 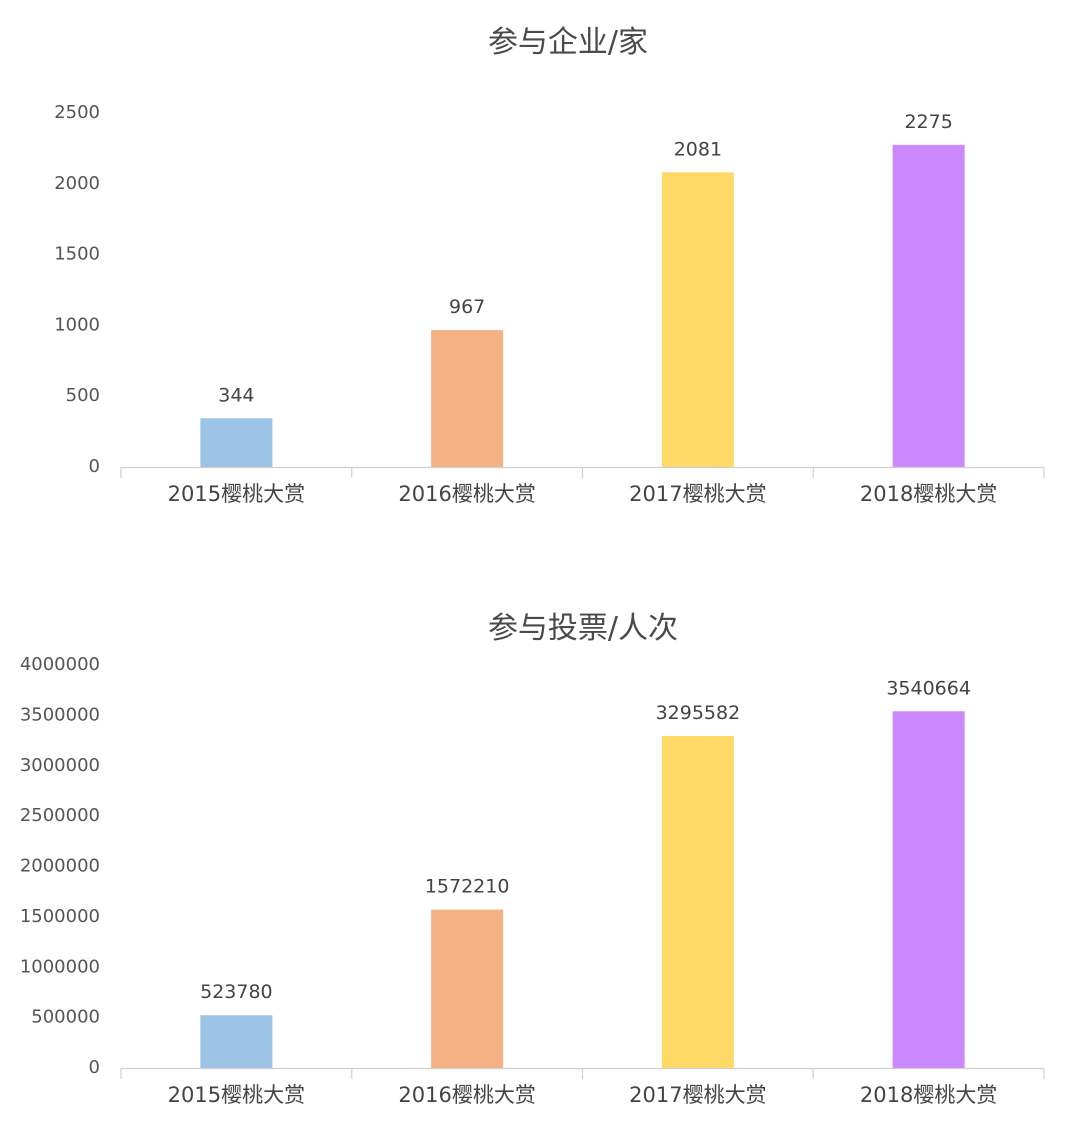 I want to click on data-label: 2081, so click(x=698, y=149).